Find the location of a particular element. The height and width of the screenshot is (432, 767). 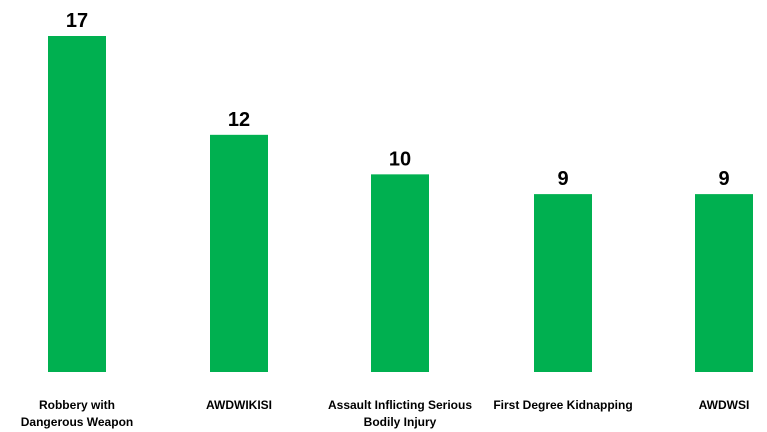

data-label-1: 17 is located at coordinates (77, 21).